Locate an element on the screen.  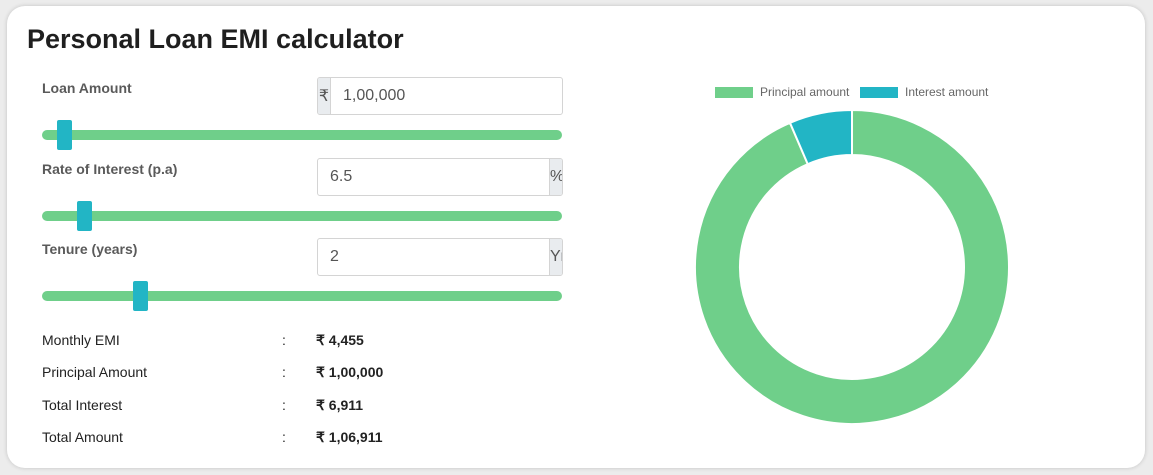
percent-suffix: % is located at coordinates (555, 177).